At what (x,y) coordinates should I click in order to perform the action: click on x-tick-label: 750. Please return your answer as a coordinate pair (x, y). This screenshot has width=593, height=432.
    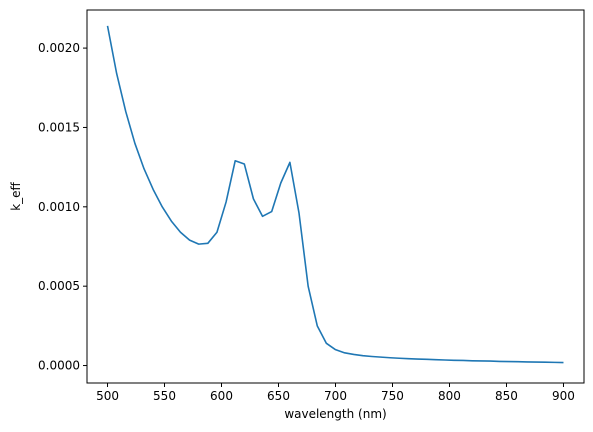
    Looking at the image, I should click on (392, 396).